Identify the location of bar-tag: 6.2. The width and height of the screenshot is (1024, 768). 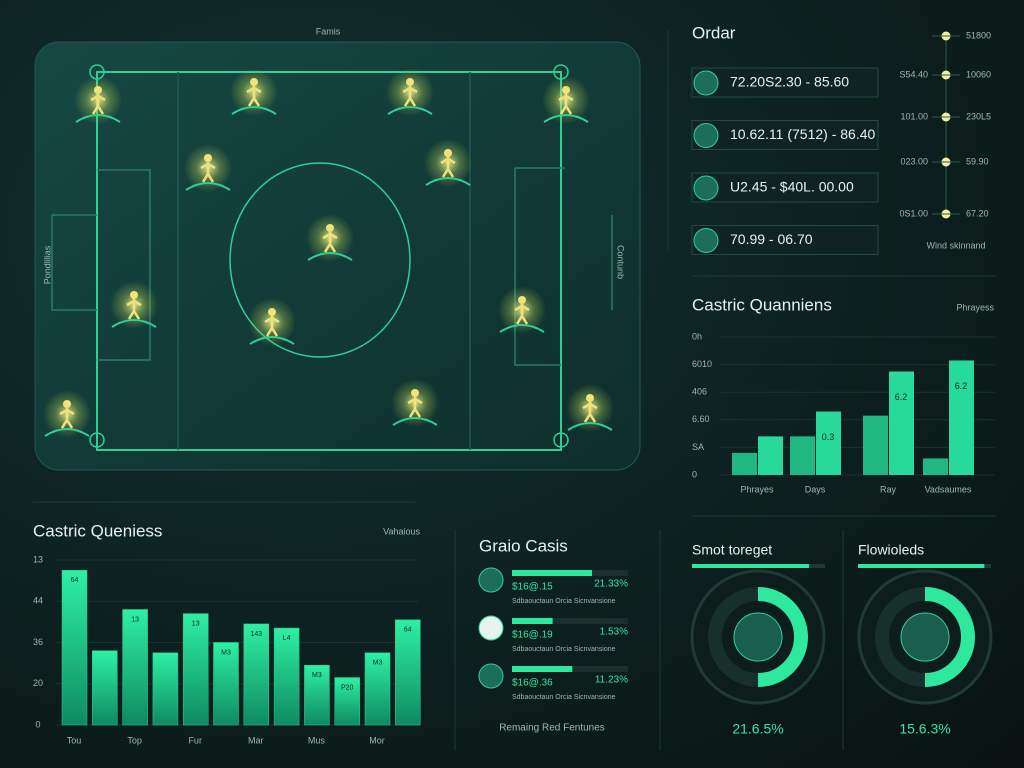
(961, 386).